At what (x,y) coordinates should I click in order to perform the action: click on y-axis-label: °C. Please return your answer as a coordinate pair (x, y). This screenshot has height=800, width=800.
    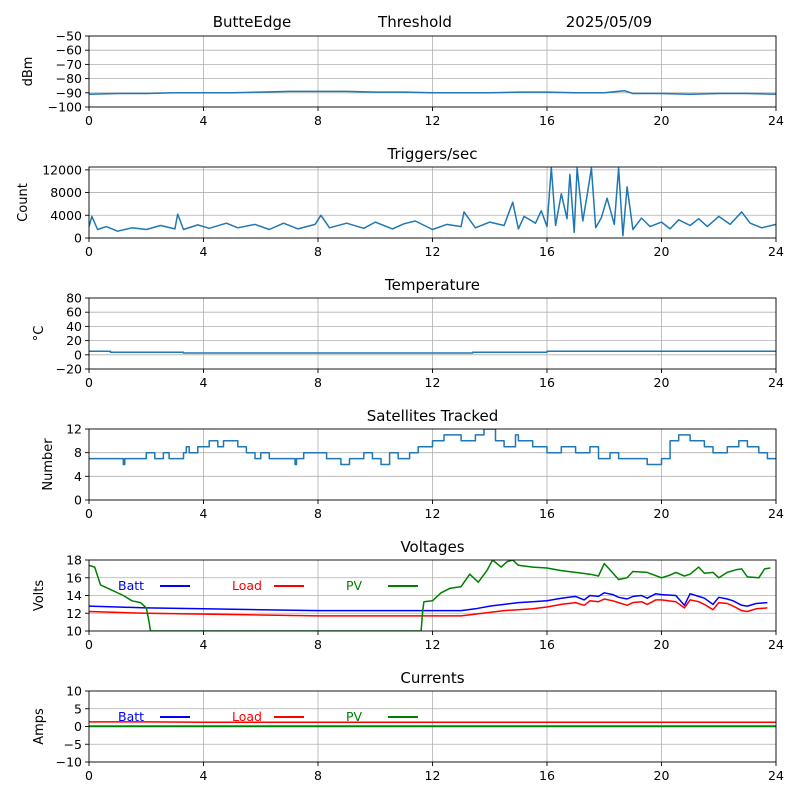
    Looking at the image, I should click on (39, 334).